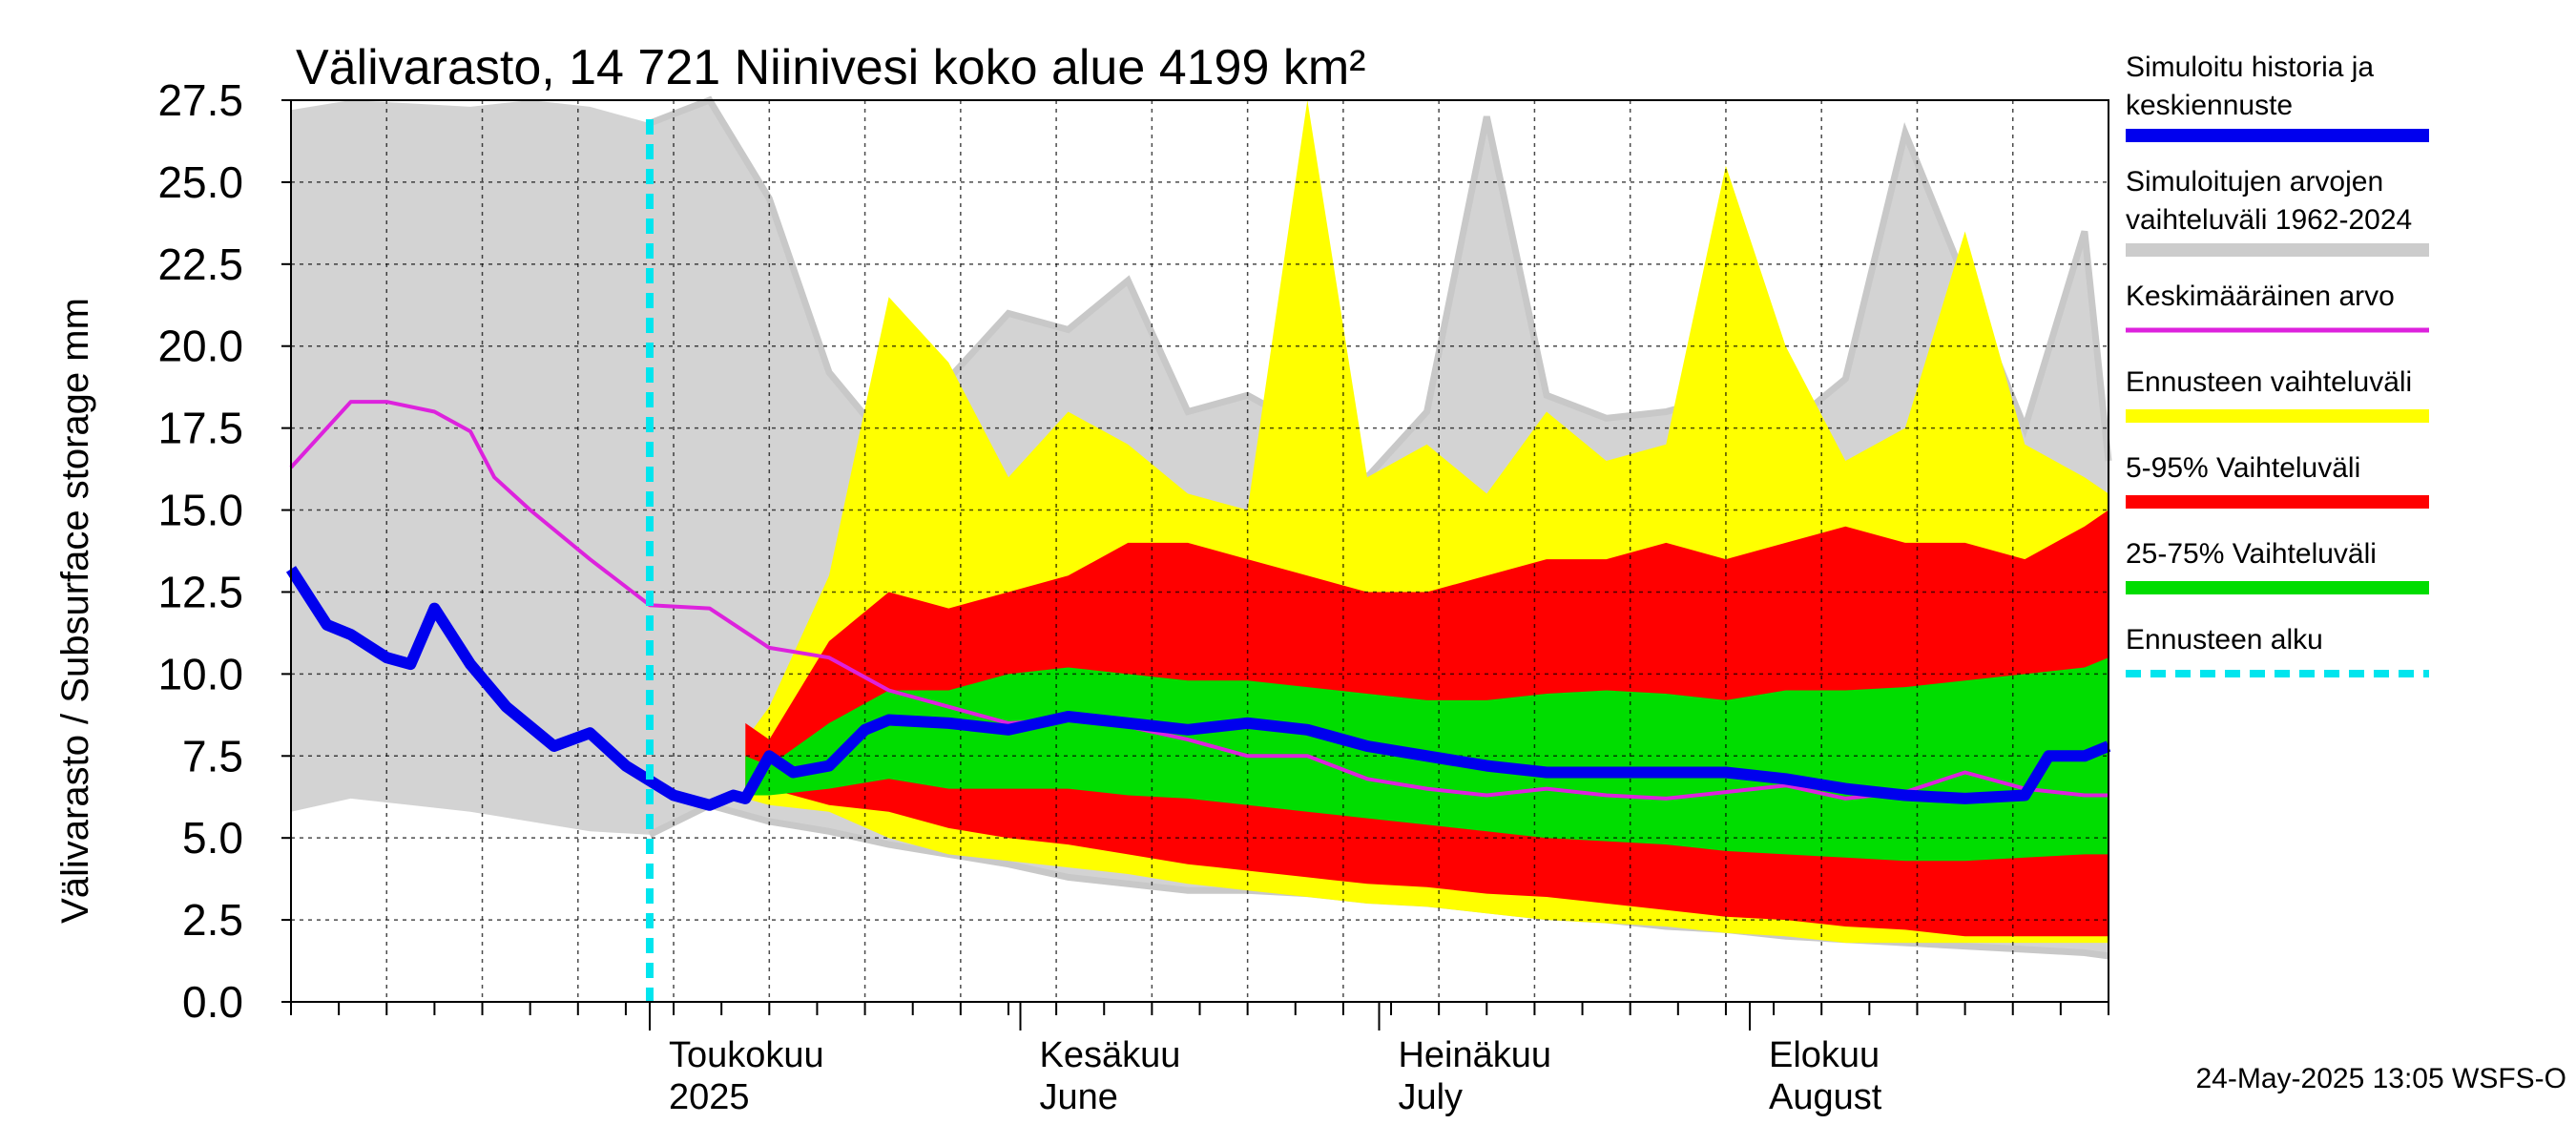 This screenshot has width=2576, height=1145. I want to click on legend-label: keskiennuste, so click(2209, 106).